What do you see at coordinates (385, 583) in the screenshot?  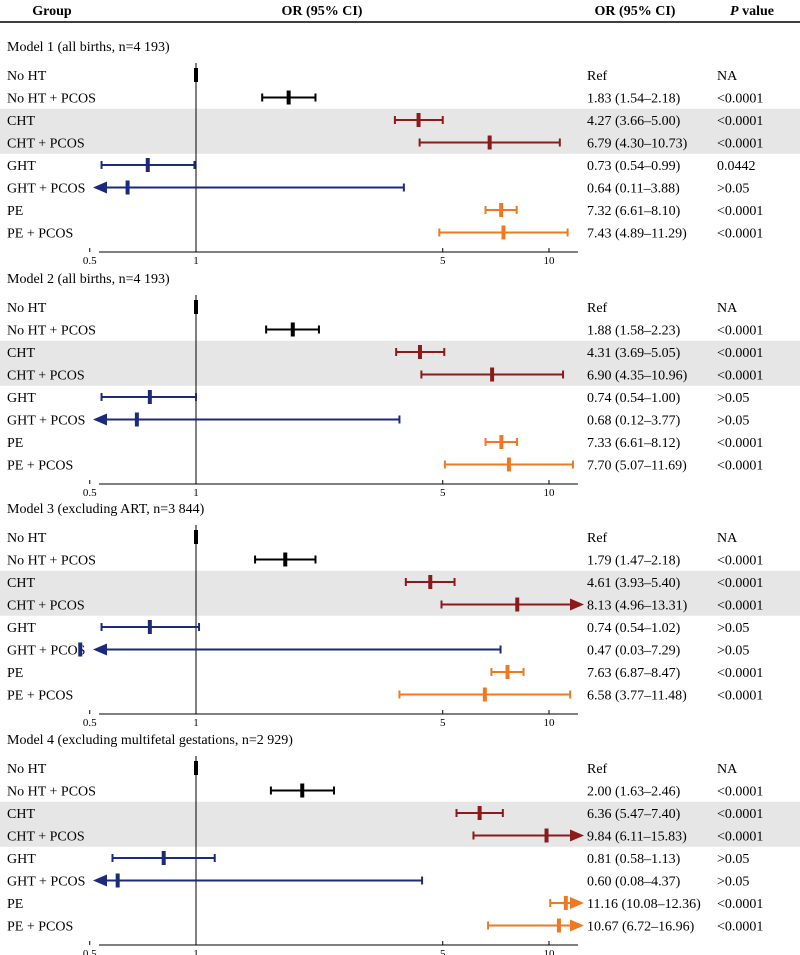 I see `table-row: CHT 4.61 (3.93–5.40) <0.0001` at bounding box center [385, 583].